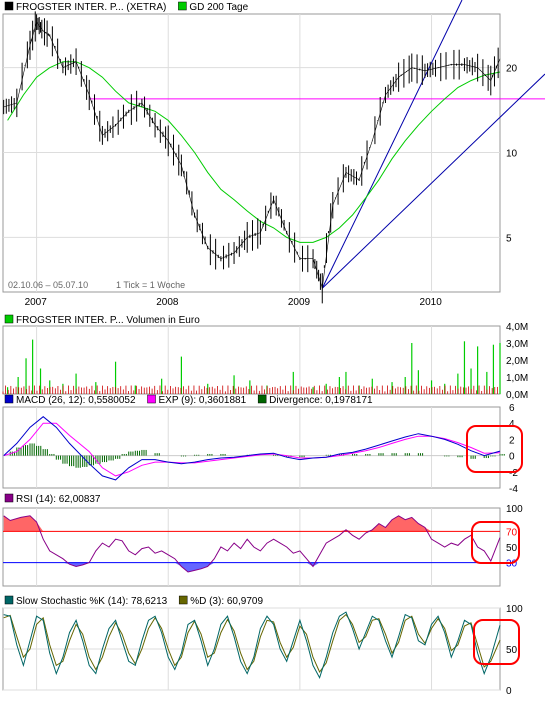 The height and width of the screenshot is (703, 545). Describe the element at coordinates (218, 7) in the screenshot. I see `legend-label: GD 200 Tage` at that location.